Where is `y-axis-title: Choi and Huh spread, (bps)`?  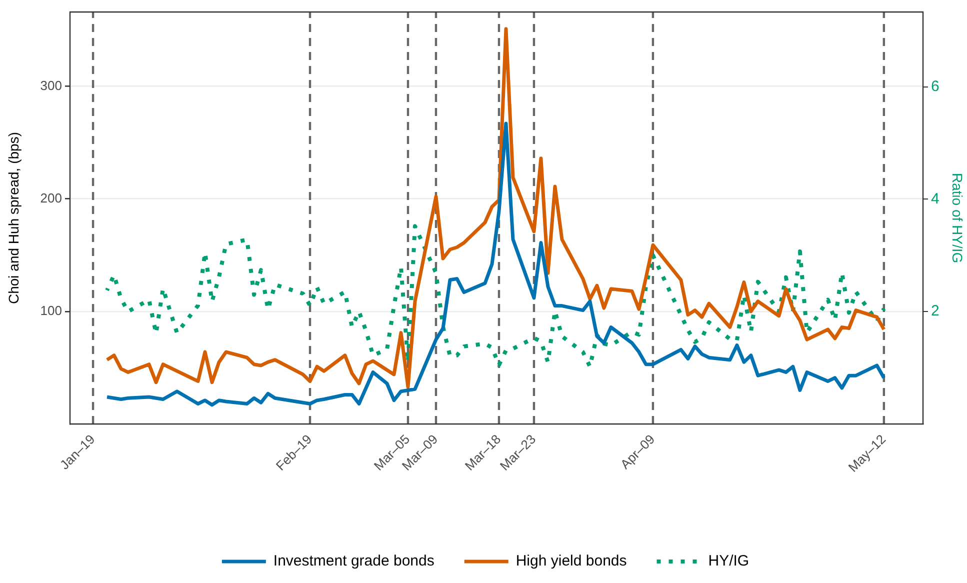
y-axis-title: Choi and Huh spread, (bps) is located at coordinates (13, 218).